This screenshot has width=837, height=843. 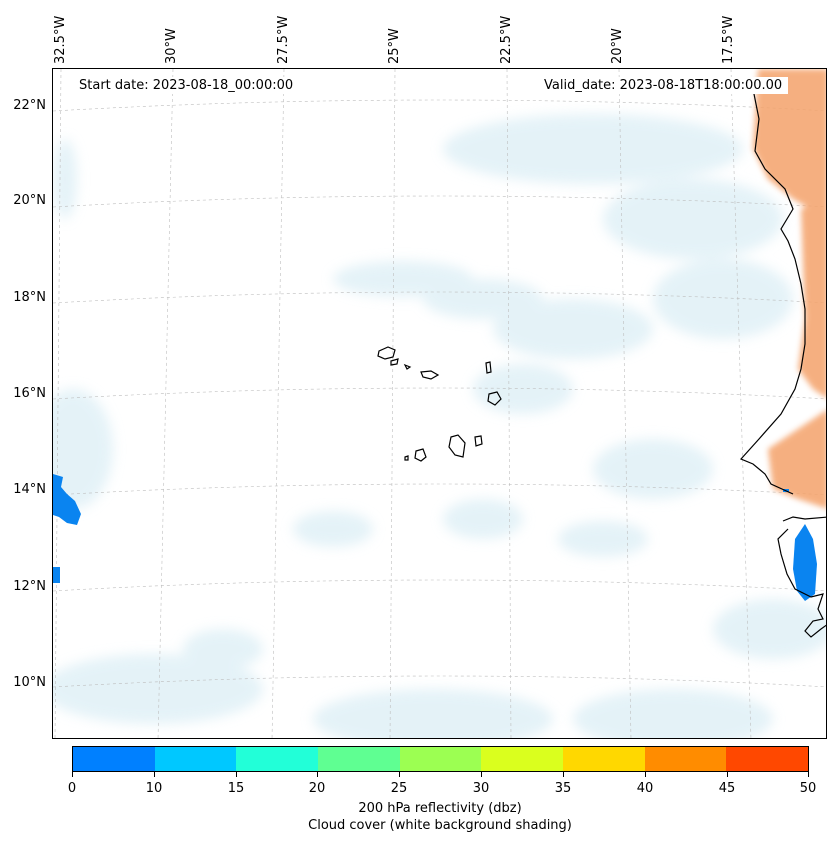 What do you see at coordinates (801, 583) in the screenshot?
I see `gambia-guinea-coastline` at bounding box center [801, 583].